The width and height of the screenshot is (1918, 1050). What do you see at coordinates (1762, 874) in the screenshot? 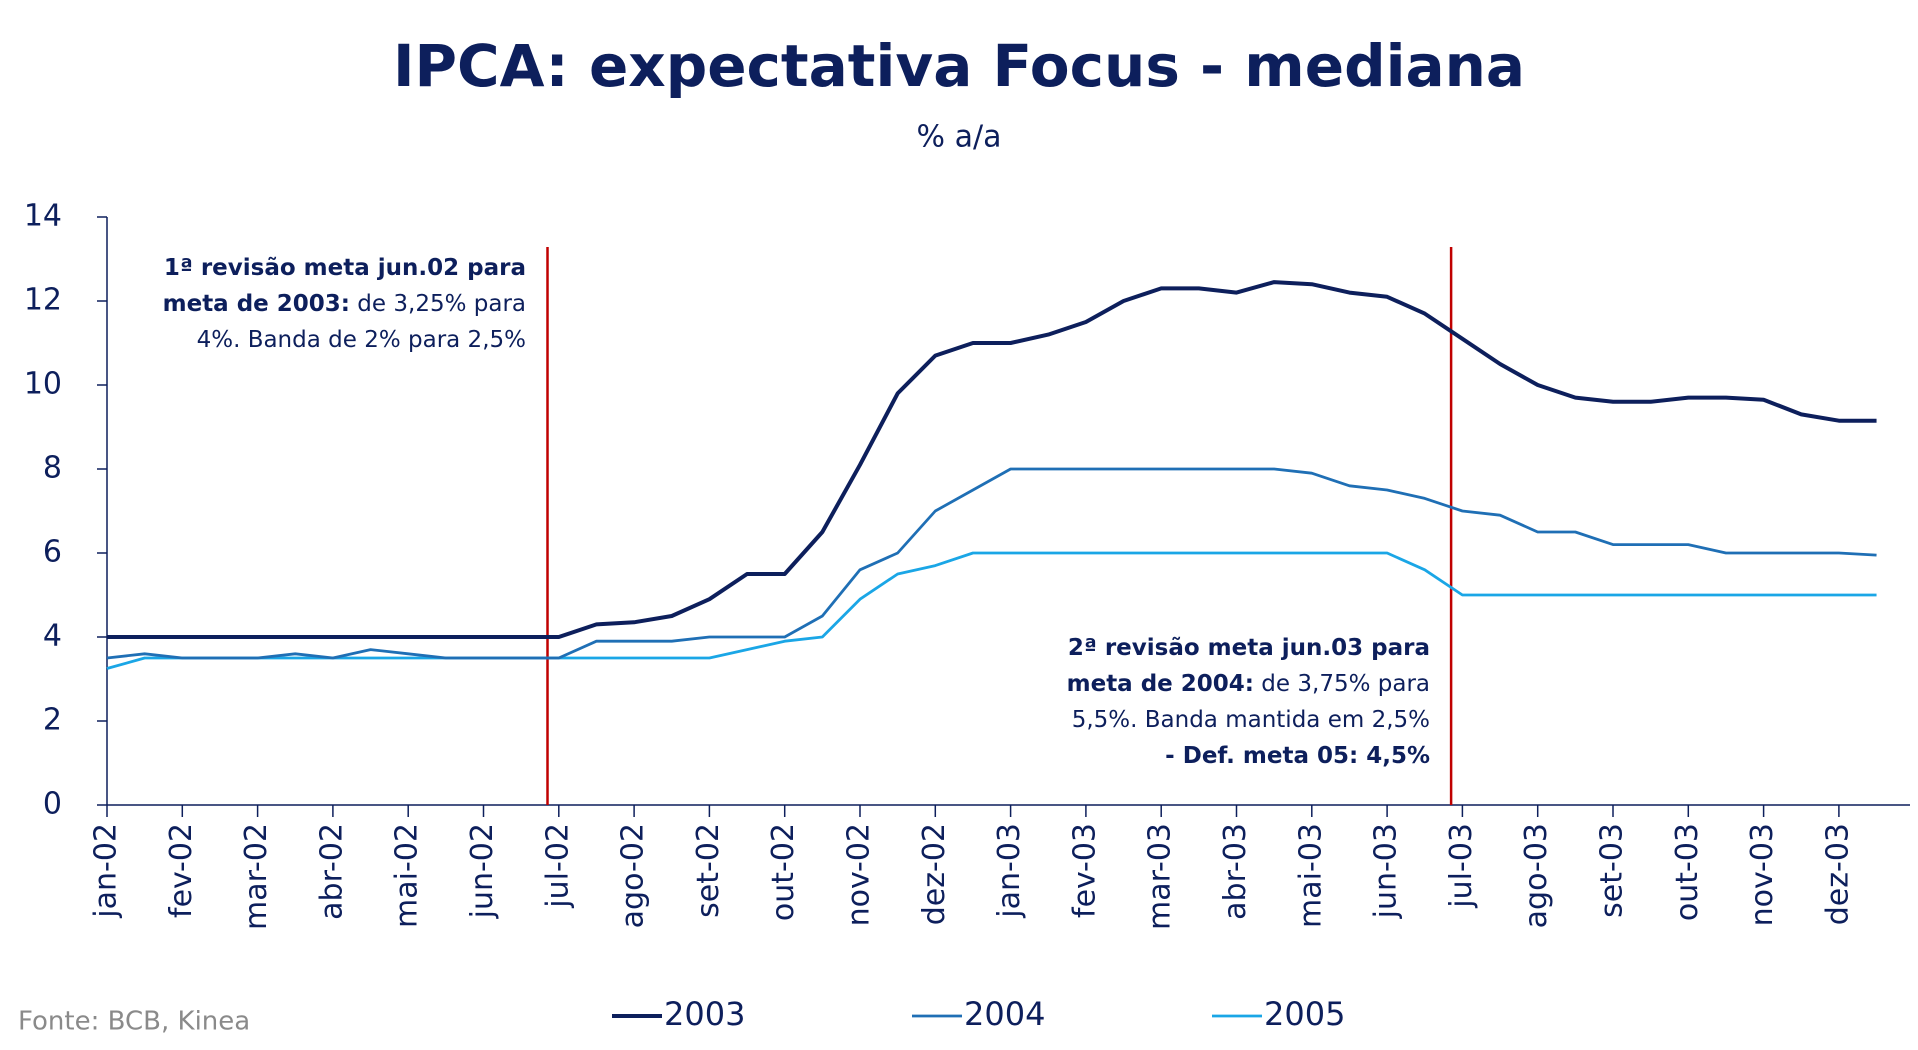
I see `x-tick-label: nov-03` at bounding box center [1762, 874].